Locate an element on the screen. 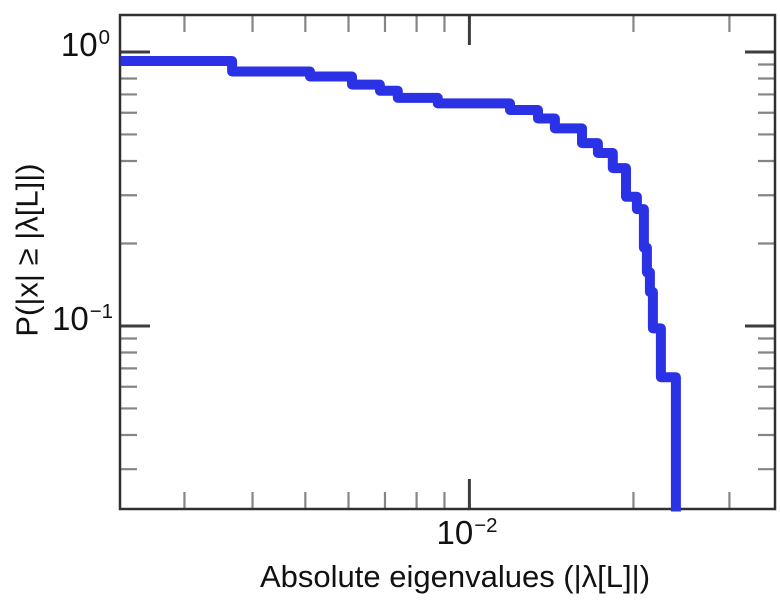  y-tick-1e0-exponent: 0 is located at coordinates (104, 38).